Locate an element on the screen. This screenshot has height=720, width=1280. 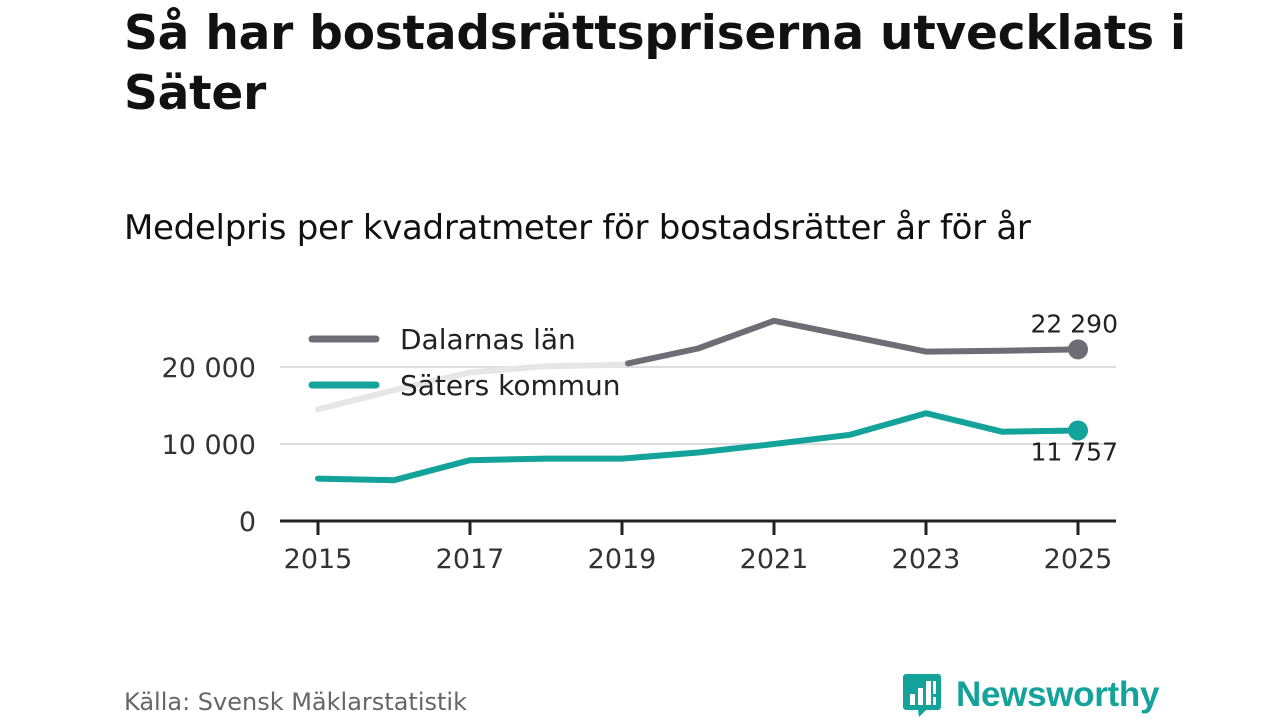
y-tick-label: 10 000 is located at coordinates (209, 445).